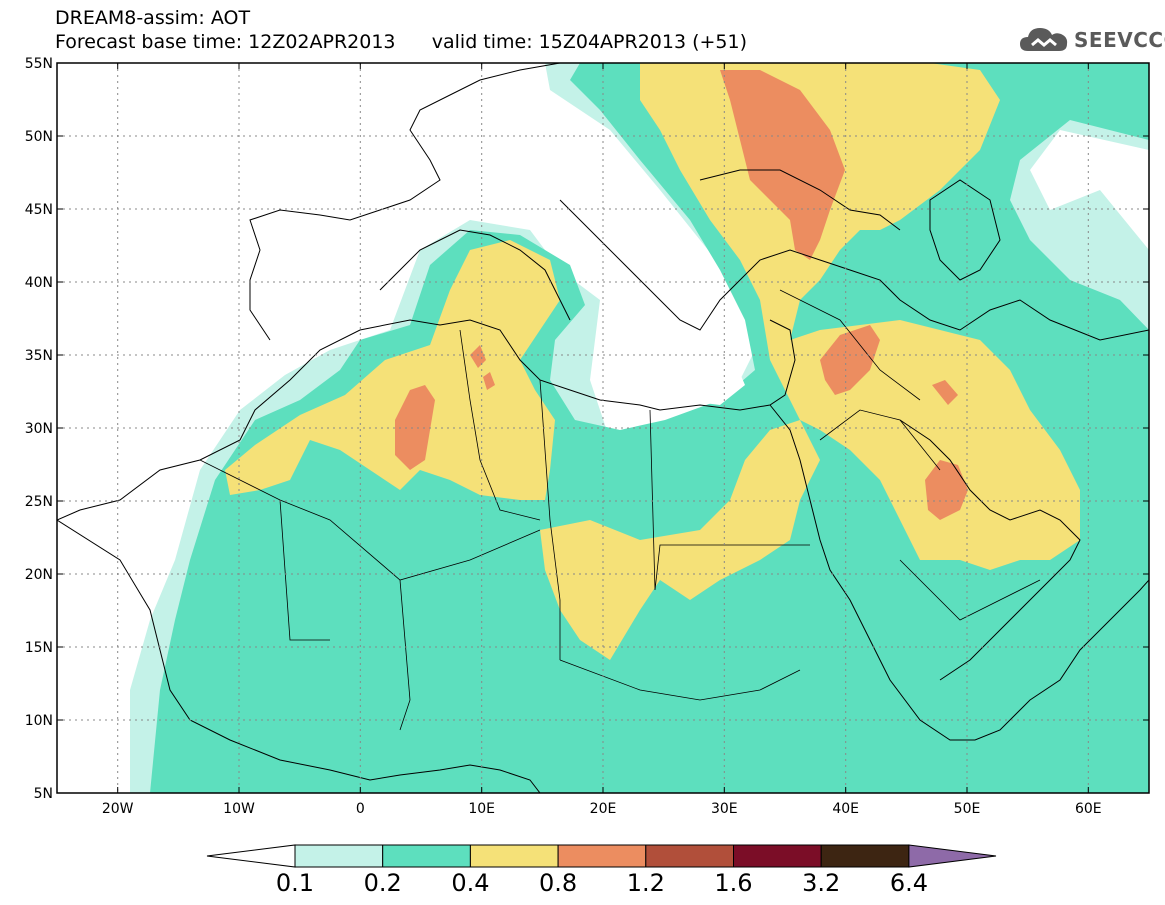 The height and width of the screenshot is (905, 1165). I want to click on cloud-icon, so click(1044, 39).